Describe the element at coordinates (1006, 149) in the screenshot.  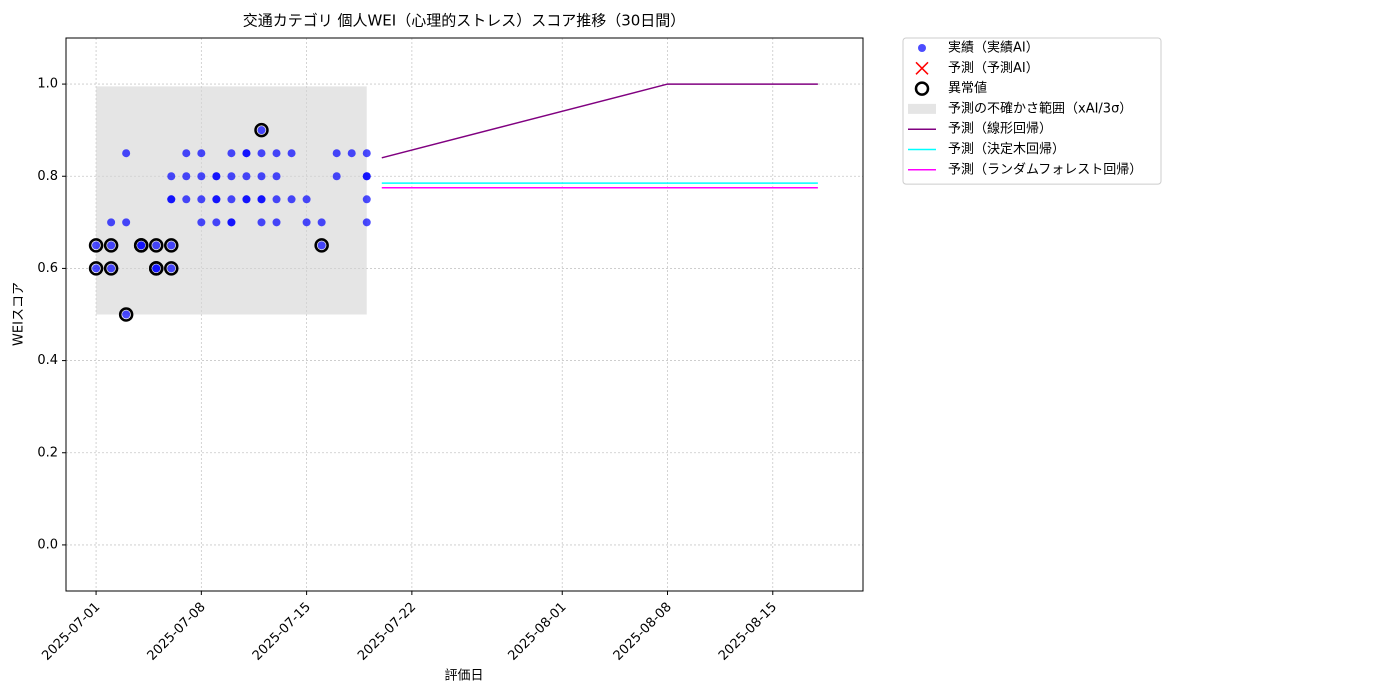
I see `legend-label: 予測（決定木回帰）` at that location.